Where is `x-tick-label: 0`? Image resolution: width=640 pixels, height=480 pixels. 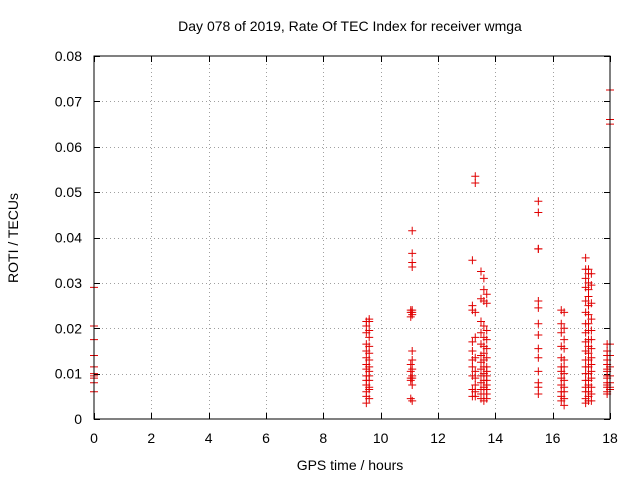
x-tick-label: 0 is located at coordinates (94, 438).